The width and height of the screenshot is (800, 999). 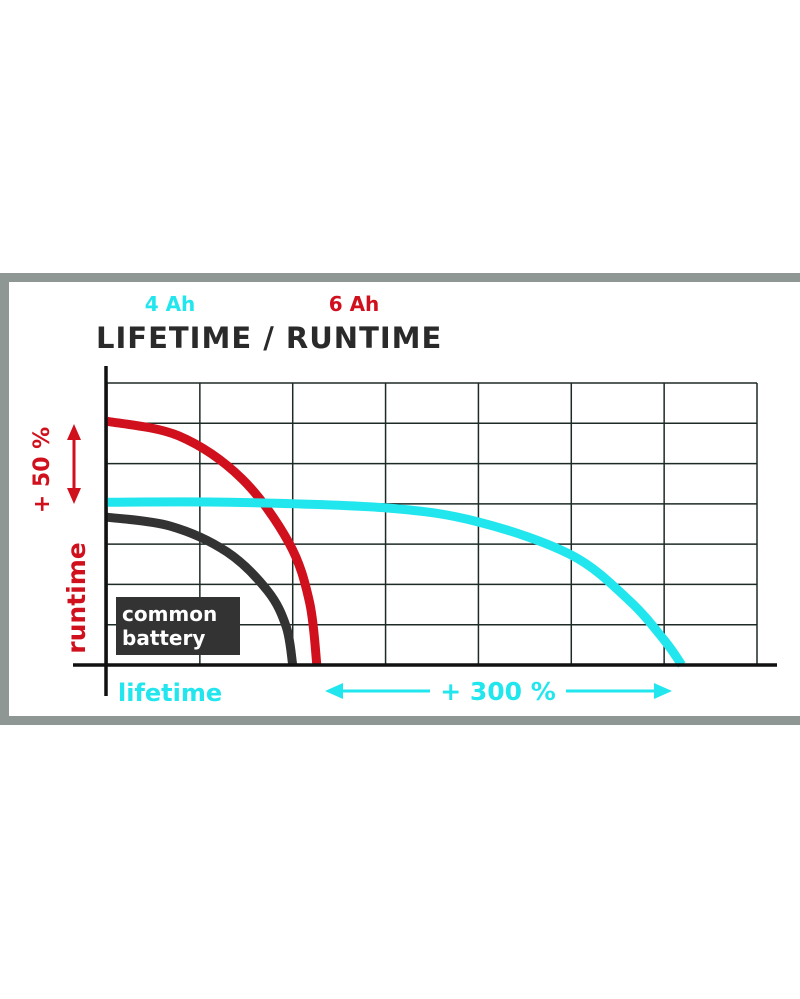 I want to click on series-4-ah, so click(x=396, y=582).